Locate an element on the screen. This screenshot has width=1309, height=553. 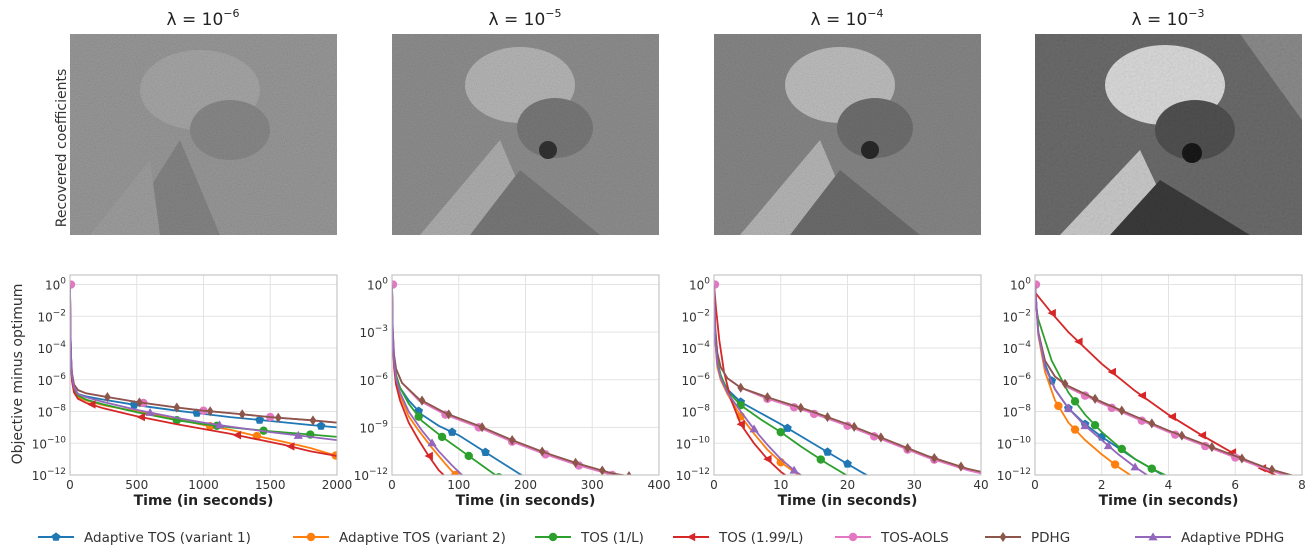
svg-text: λ = 10−6 is located at coordinates (203, 18).